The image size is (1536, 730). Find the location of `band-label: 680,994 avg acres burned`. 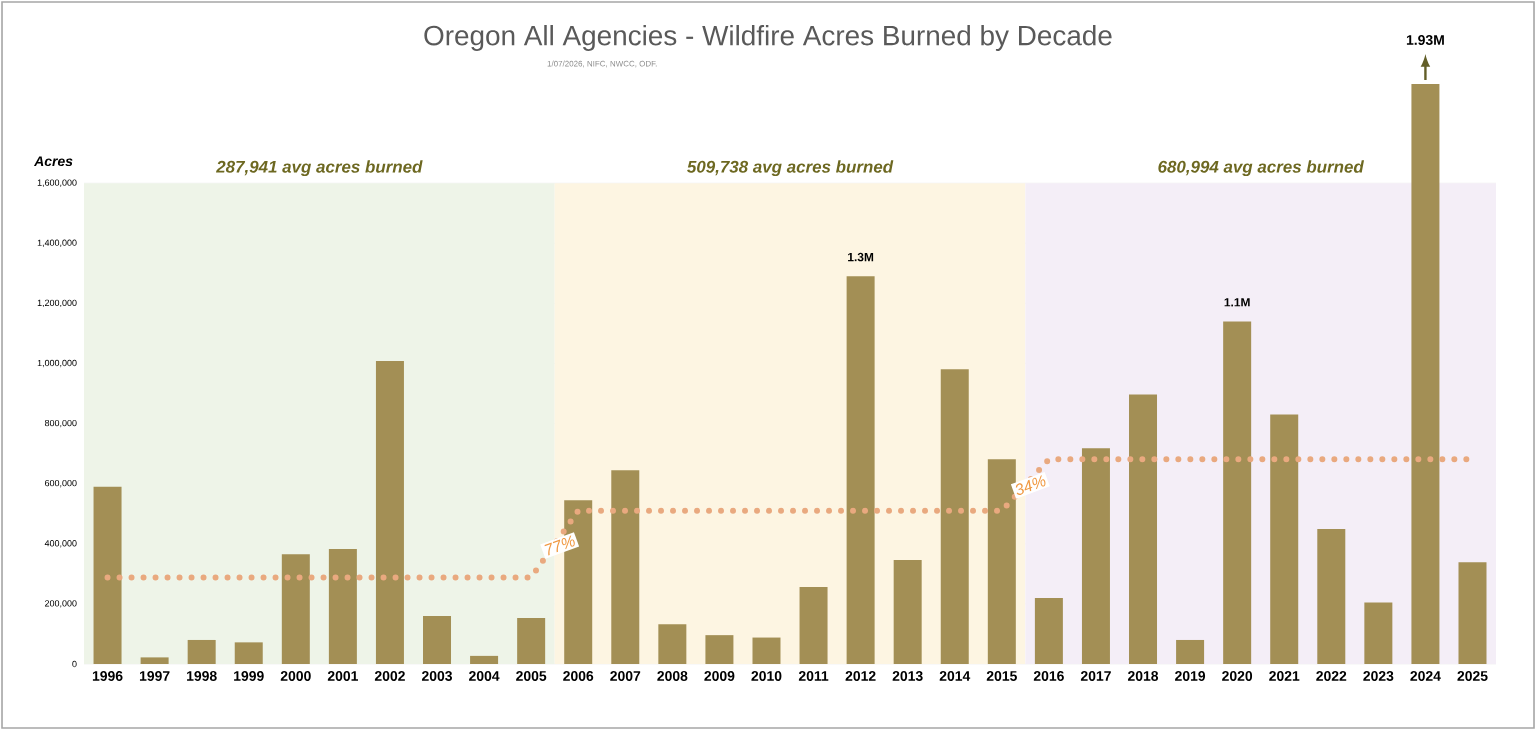

band-label: 680,994 avg acres burned is located at coordinates (1261, 168).